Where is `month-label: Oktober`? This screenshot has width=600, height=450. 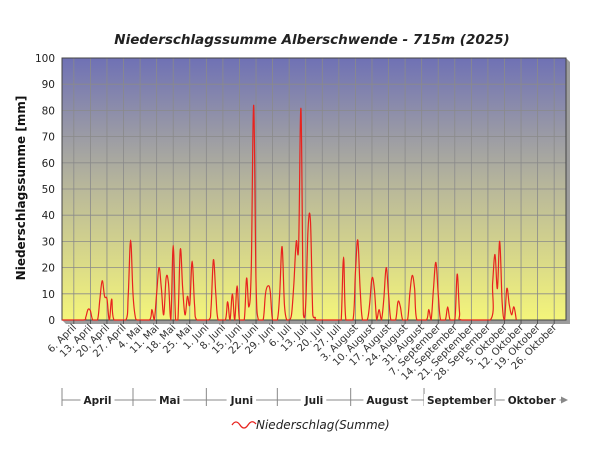
month-label: Oktober is located at coordinates (532, 401).